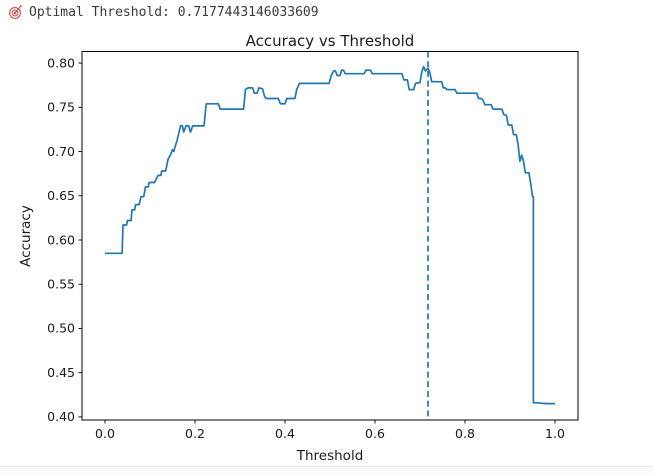 Image resolution: width=653 pixels, height=474 pixels. What do you see at coordinates (61, 284) in the screenshot?
I see `y-tick-label: 0.55` at bounding box center [61, 284].